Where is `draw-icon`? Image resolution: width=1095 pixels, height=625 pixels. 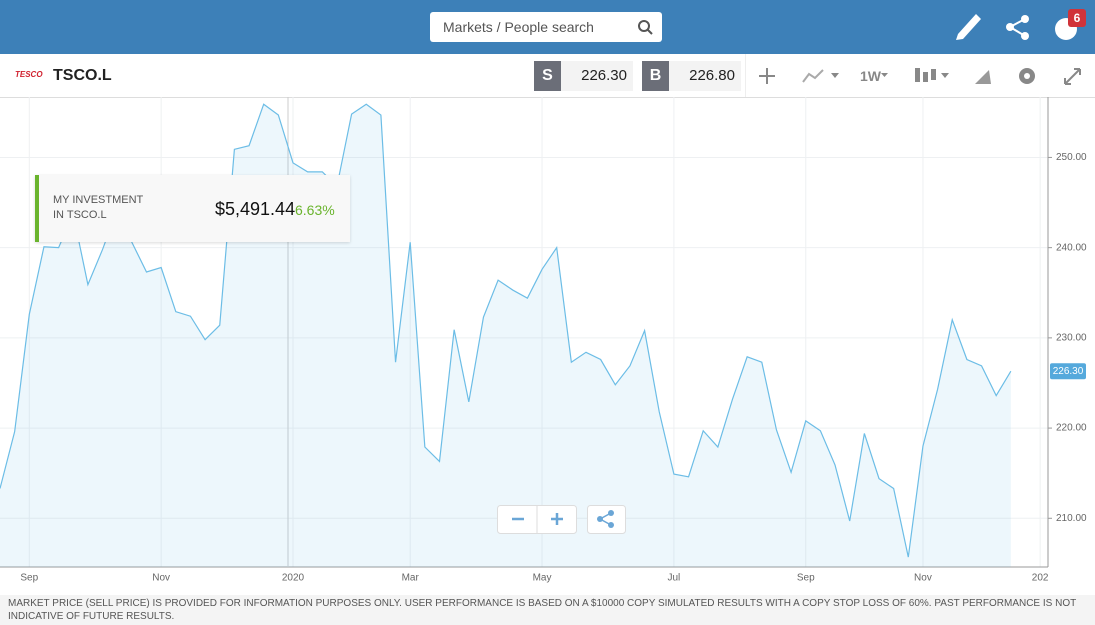
draw-icon is located at coordinates (983, 77).